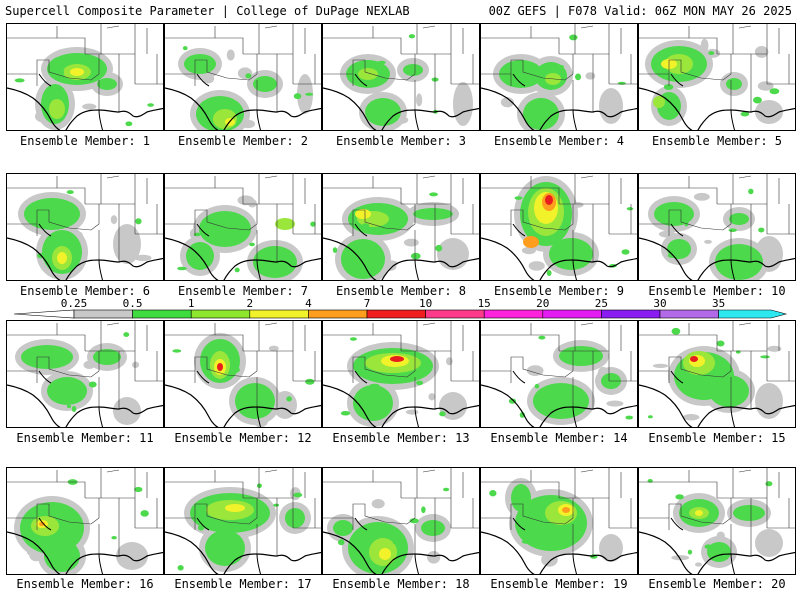  What do you see at coordinates (401, 291) in the screenshot?
I see `ensemble-member-label: Ensemble Member: 8` at bounding box center [401, 291].